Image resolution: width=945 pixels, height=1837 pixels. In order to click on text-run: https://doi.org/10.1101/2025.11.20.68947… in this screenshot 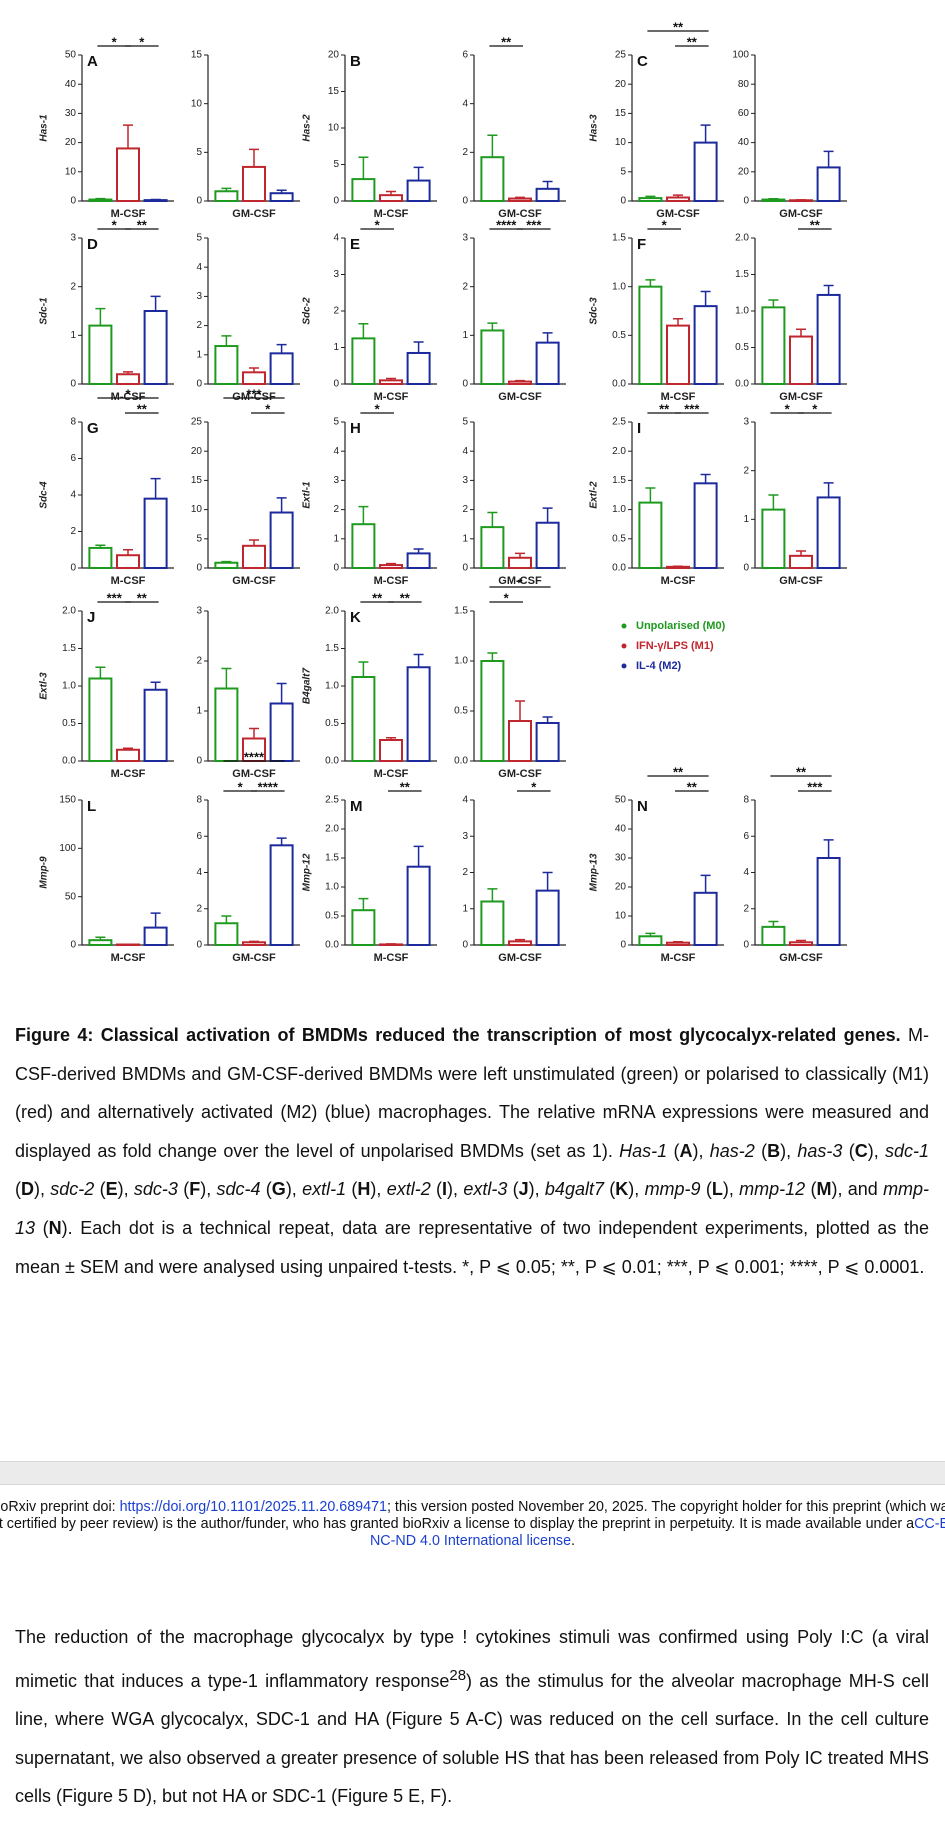, I will do `click(253, 1507)`.